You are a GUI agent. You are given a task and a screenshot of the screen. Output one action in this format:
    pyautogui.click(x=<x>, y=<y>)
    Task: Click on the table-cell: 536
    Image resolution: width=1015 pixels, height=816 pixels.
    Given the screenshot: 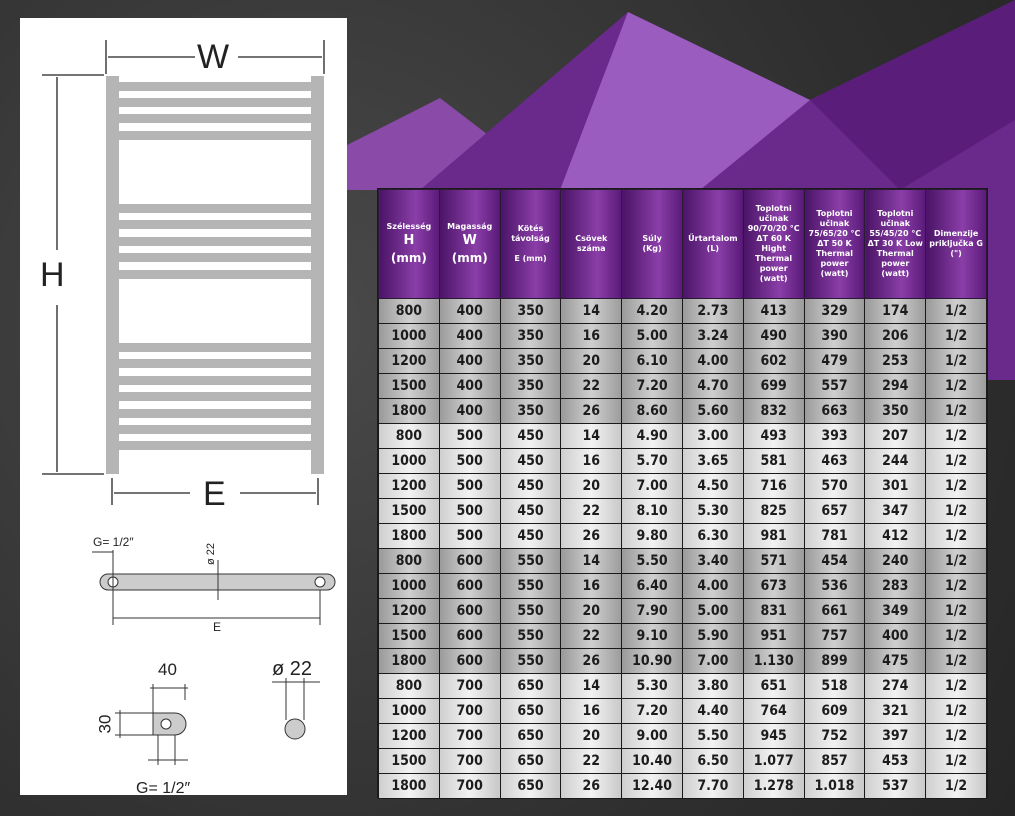 What is the action you would take?
    pyautogui.click(x=834, y=586)
    